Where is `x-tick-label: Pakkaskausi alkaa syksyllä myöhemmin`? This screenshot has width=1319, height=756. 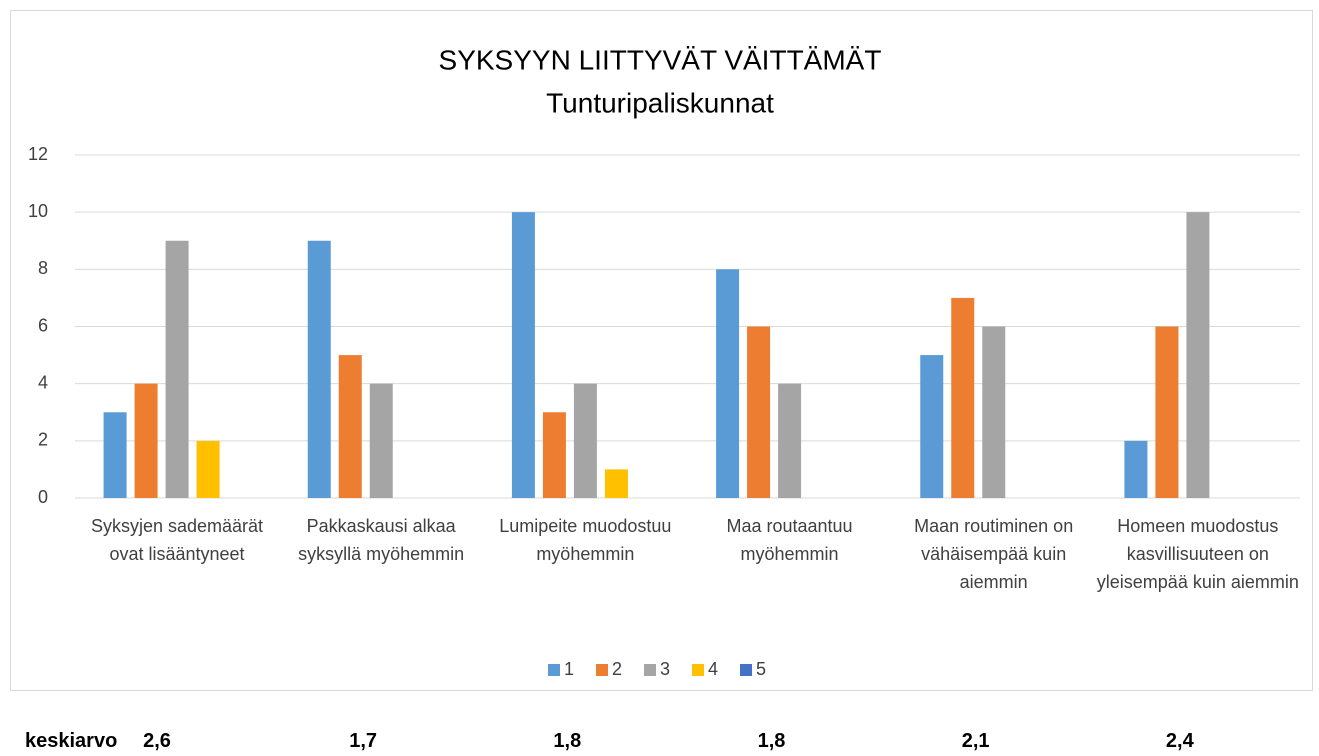 x-tick-label: Pakkaskausi alkaa syksyllä myöhemmin is located at coordinates (381, 540).